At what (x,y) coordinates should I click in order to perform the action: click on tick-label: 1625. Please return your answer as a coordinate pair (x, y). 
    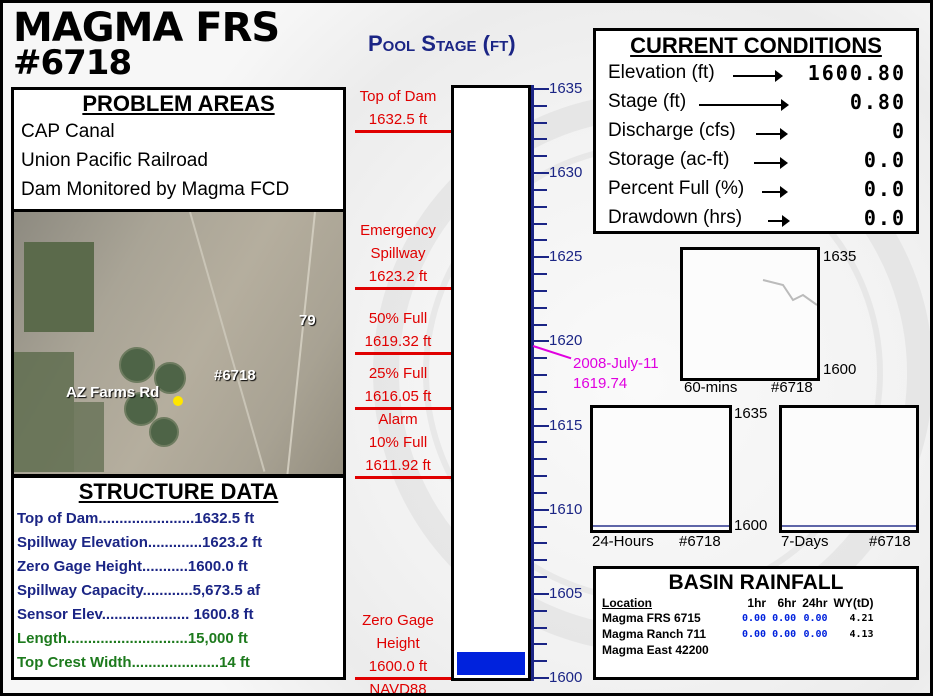
    Looking at the image, I should click on (566, 257).